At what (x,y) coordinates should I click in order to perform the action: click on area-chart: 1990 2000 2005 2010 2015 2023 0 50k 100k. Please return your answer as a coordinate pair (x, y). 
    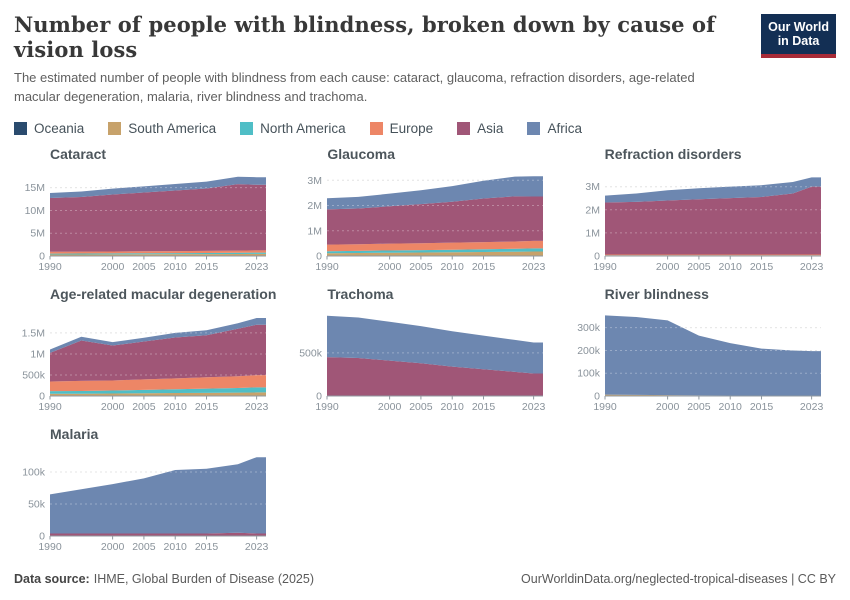
    Looking at the image, I should click on (145, 504).